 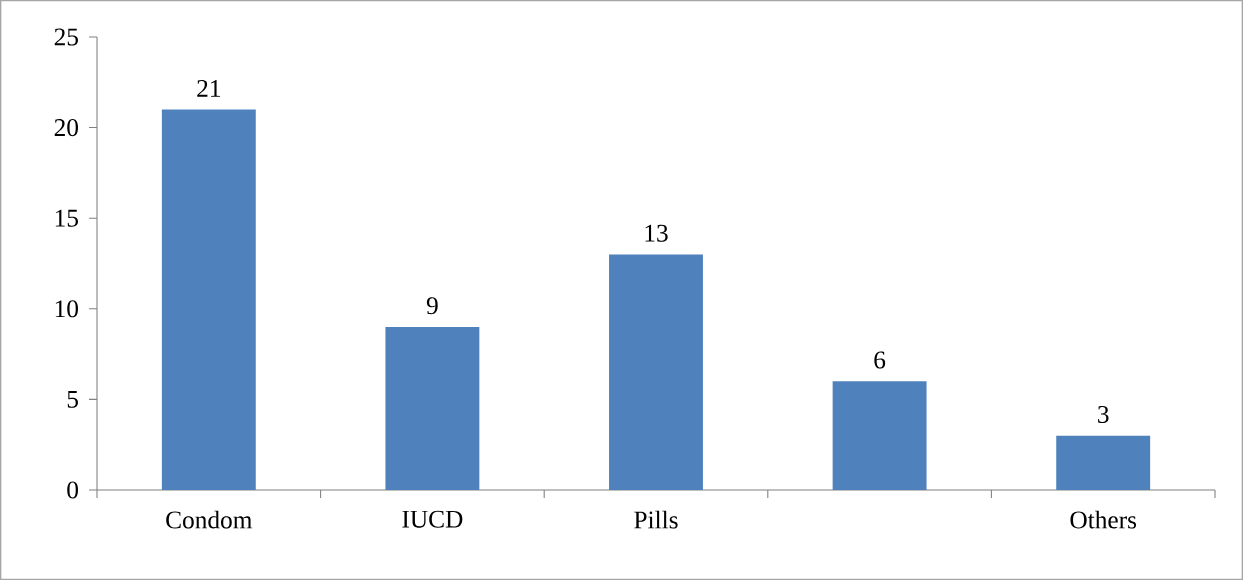 I want to click on y-tick-label: 10, so click(x=66, y=309).